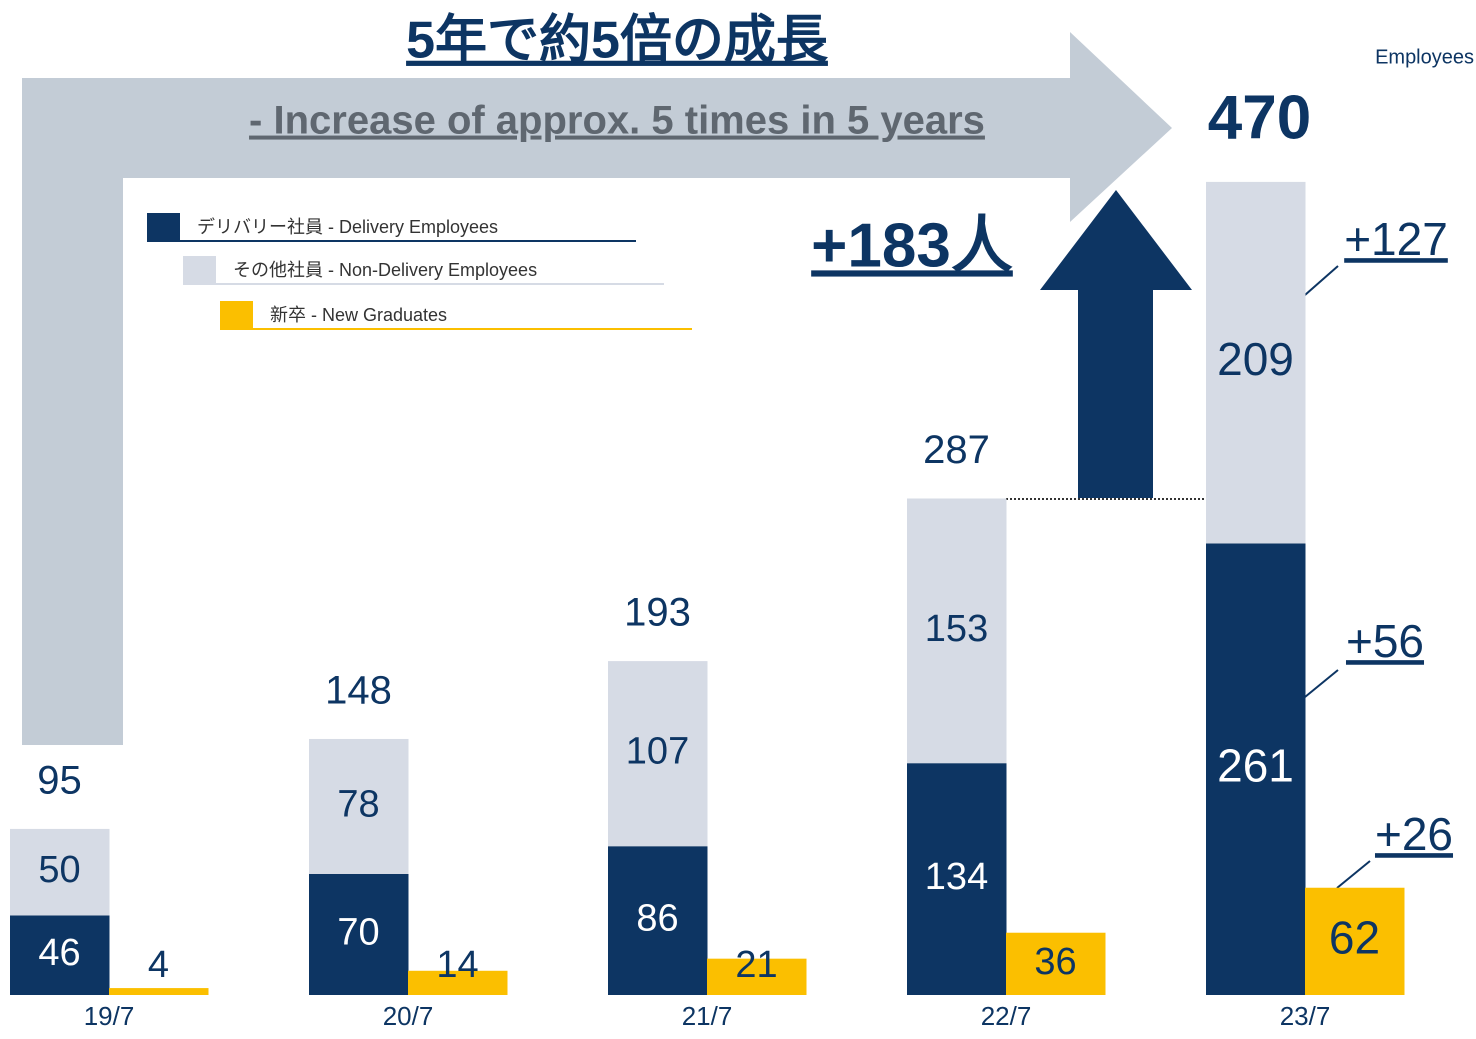 This screenshot has width=1476, height=1039. Describe the element at coordinates (1396, 239) in the screenshot. I see `increase-annotation: +127` at that location.